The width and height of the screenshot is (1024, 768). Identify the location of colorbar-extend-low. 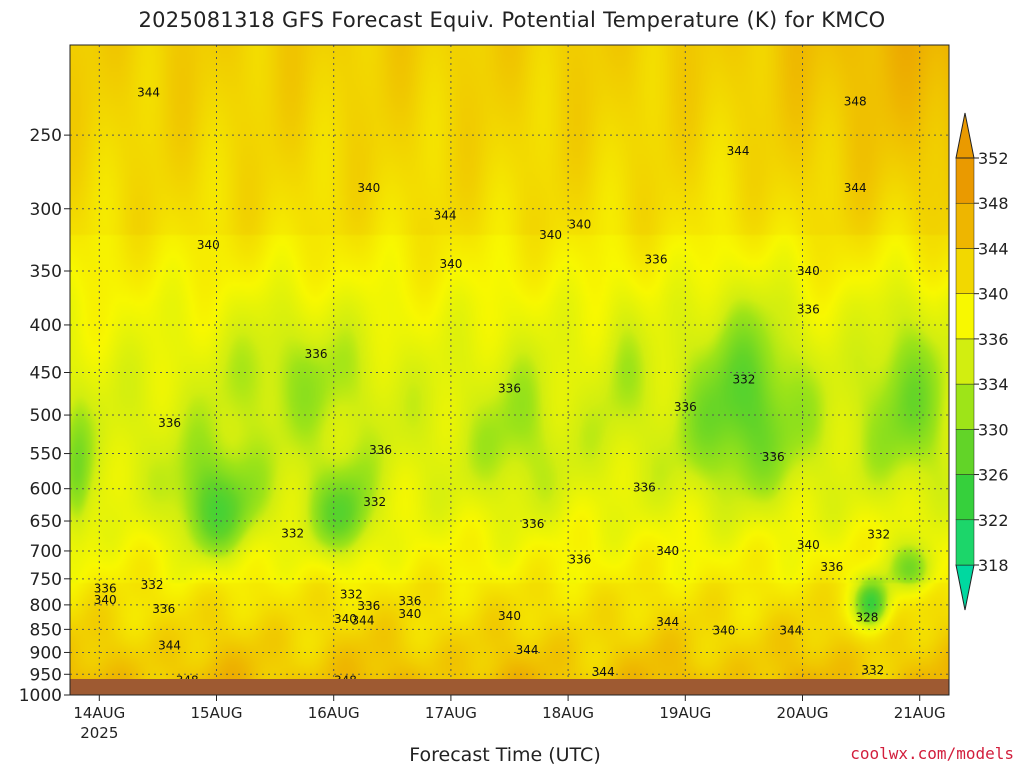
(965, 587).